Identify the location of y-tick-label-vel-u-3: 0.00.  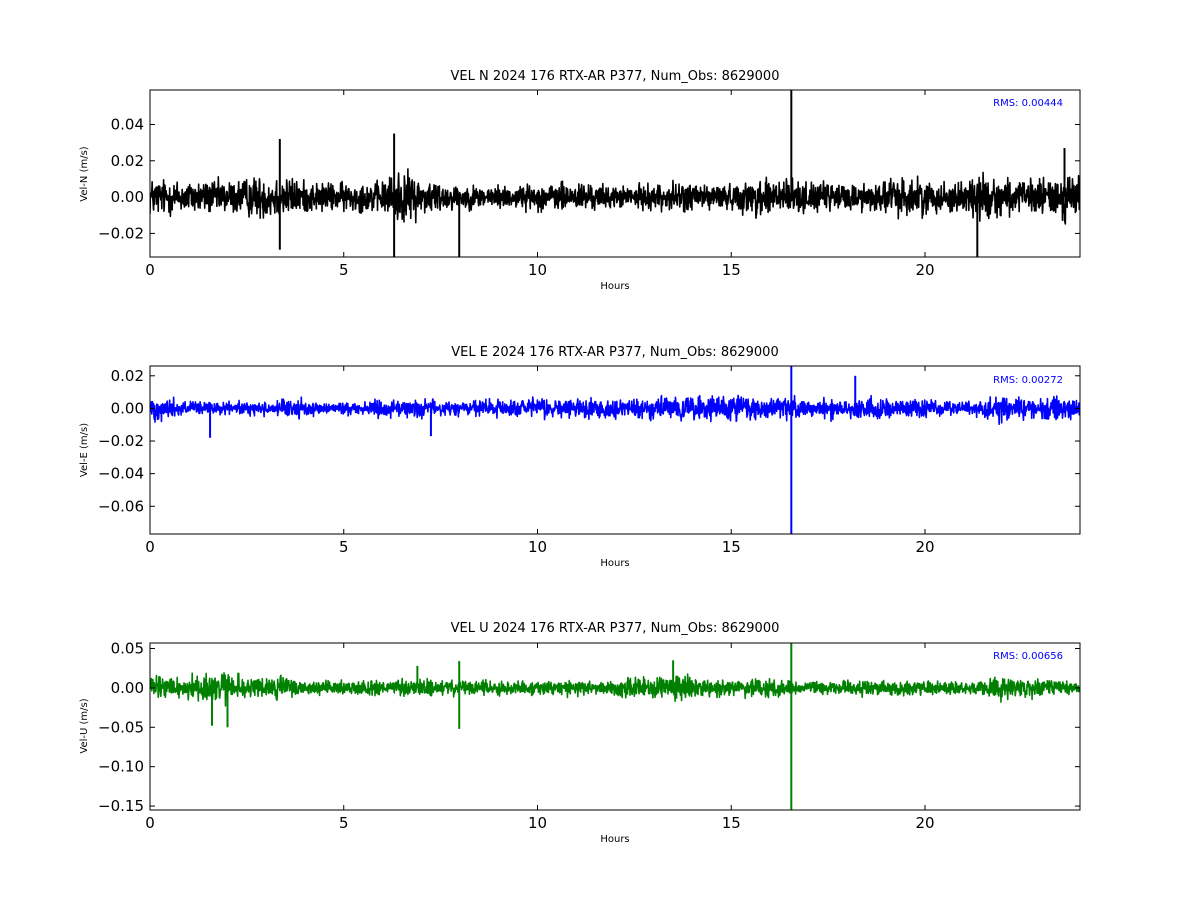
(127, 688).